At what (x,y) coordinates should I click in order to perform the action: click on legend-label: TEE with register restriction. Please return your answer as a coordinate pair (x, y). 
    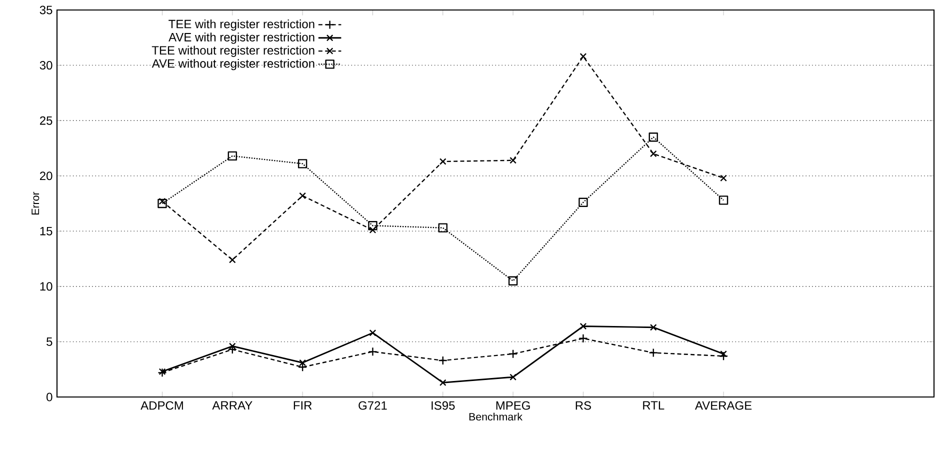
    Looking at the image, I should click on (241, 25).